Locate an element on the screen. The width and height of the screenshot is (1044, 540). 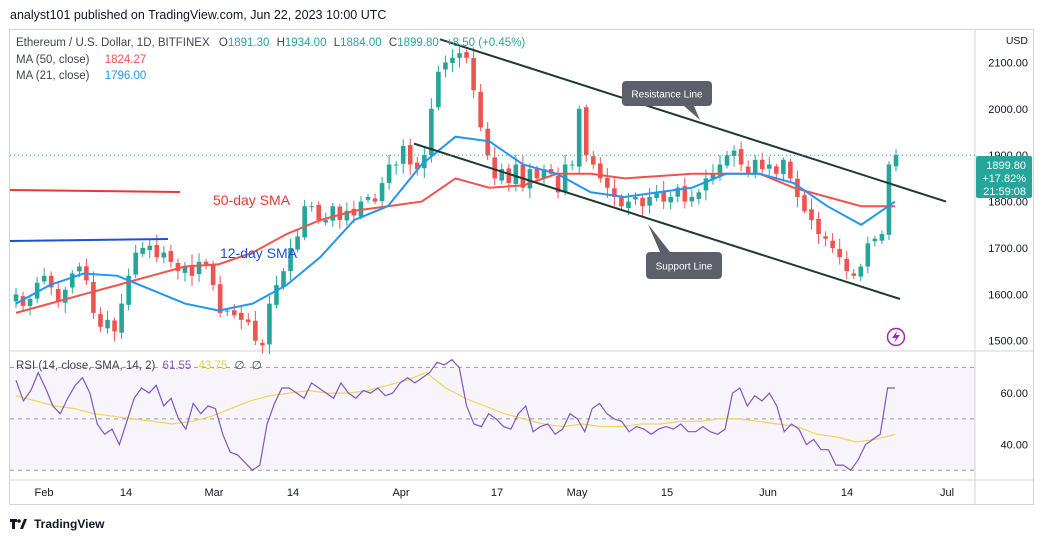
footer-brand: TradingView is located at coordinates (69, 524).